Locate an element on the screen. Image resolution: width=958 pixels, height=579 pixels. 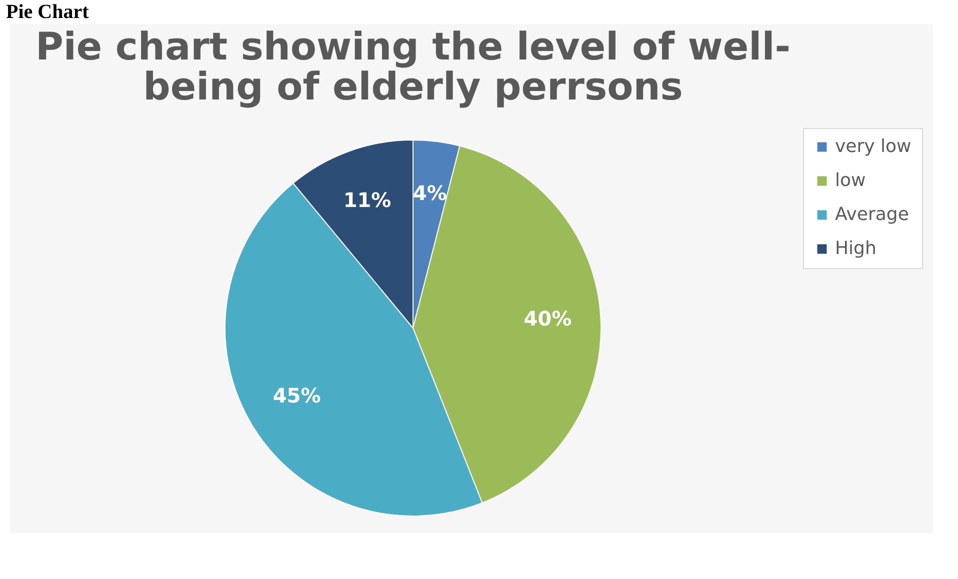
data-label: 4% is located at coordinates (429, 193).